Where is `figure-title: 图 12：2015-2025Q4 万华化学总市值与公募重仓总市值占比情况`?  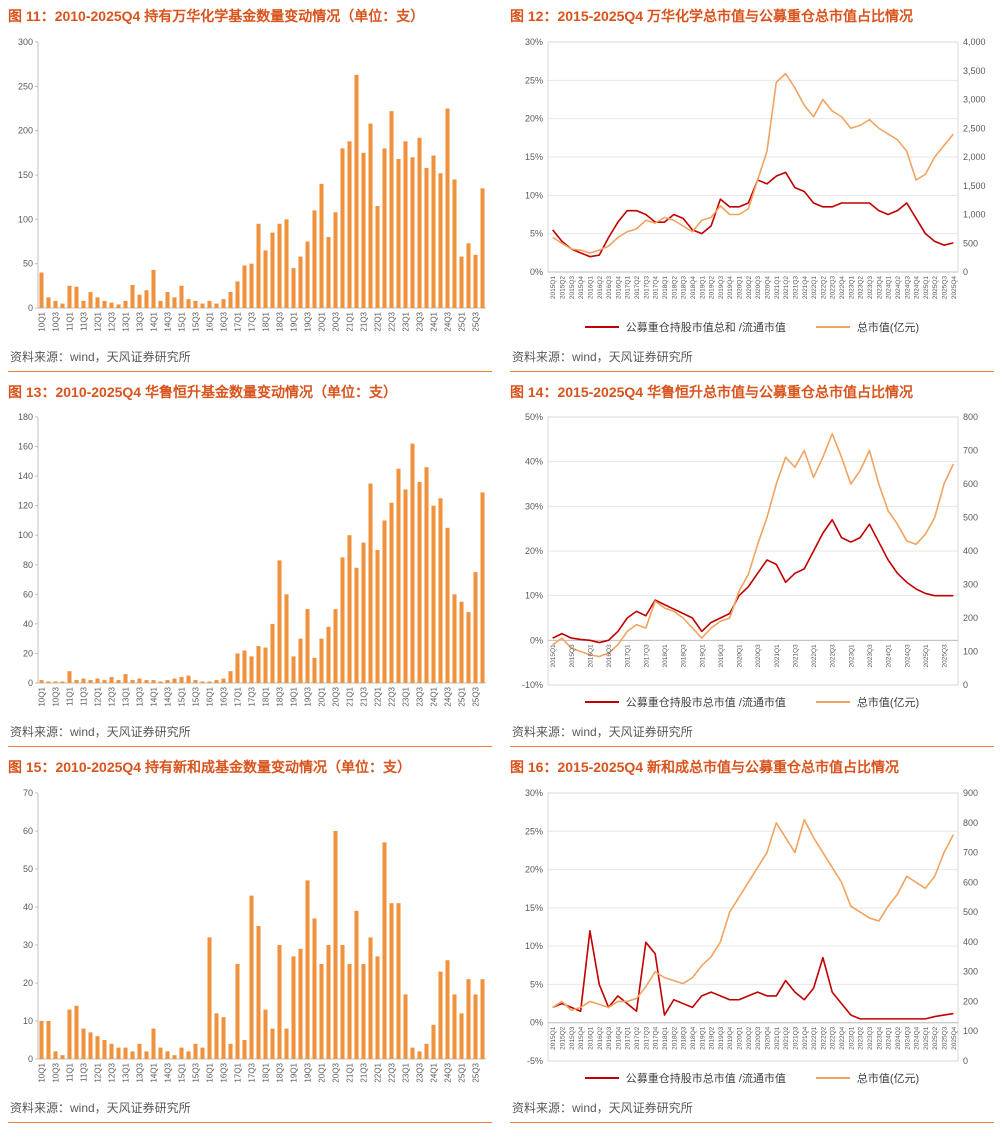
figure-title: 图 12：2015-2025Q4 万华化学总市值与公募重仓总市值占比情况 is located at coordinates (711, 16).